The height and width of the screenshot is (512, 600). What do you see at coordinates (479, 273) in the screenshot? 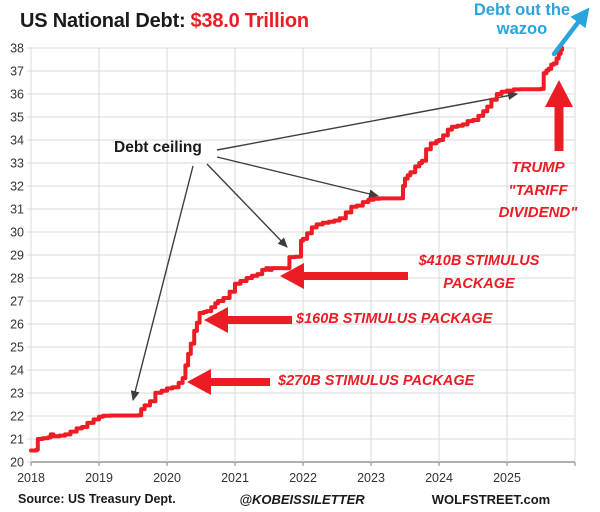
I see `annotation-stimulus-410: $410B STIMULUS PACKAGE` at bounding box center [479, 273].